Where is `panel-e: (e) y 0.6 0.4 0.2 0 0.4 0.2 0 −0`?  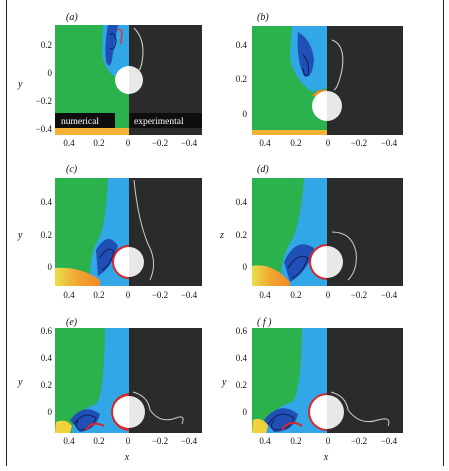 panel-e: (e) y 0.6 0.4 0.2 0 0.4 0.2 0 −0 is located at coordinates (109, 390).